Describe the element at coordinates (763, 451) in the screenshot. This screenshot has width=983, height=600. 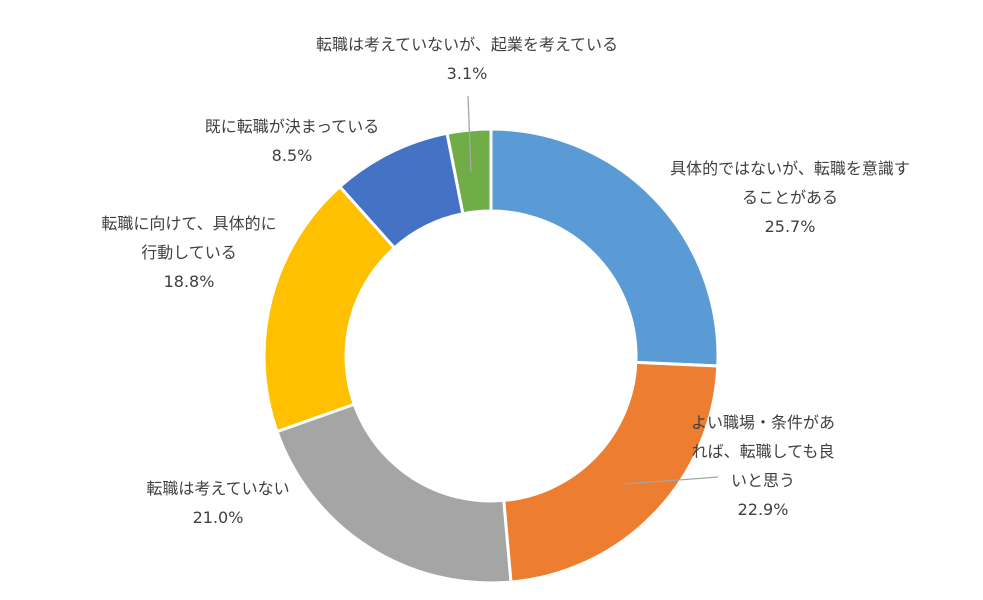
I see `category-label-slice-2: れば、転職しても良` at that location.